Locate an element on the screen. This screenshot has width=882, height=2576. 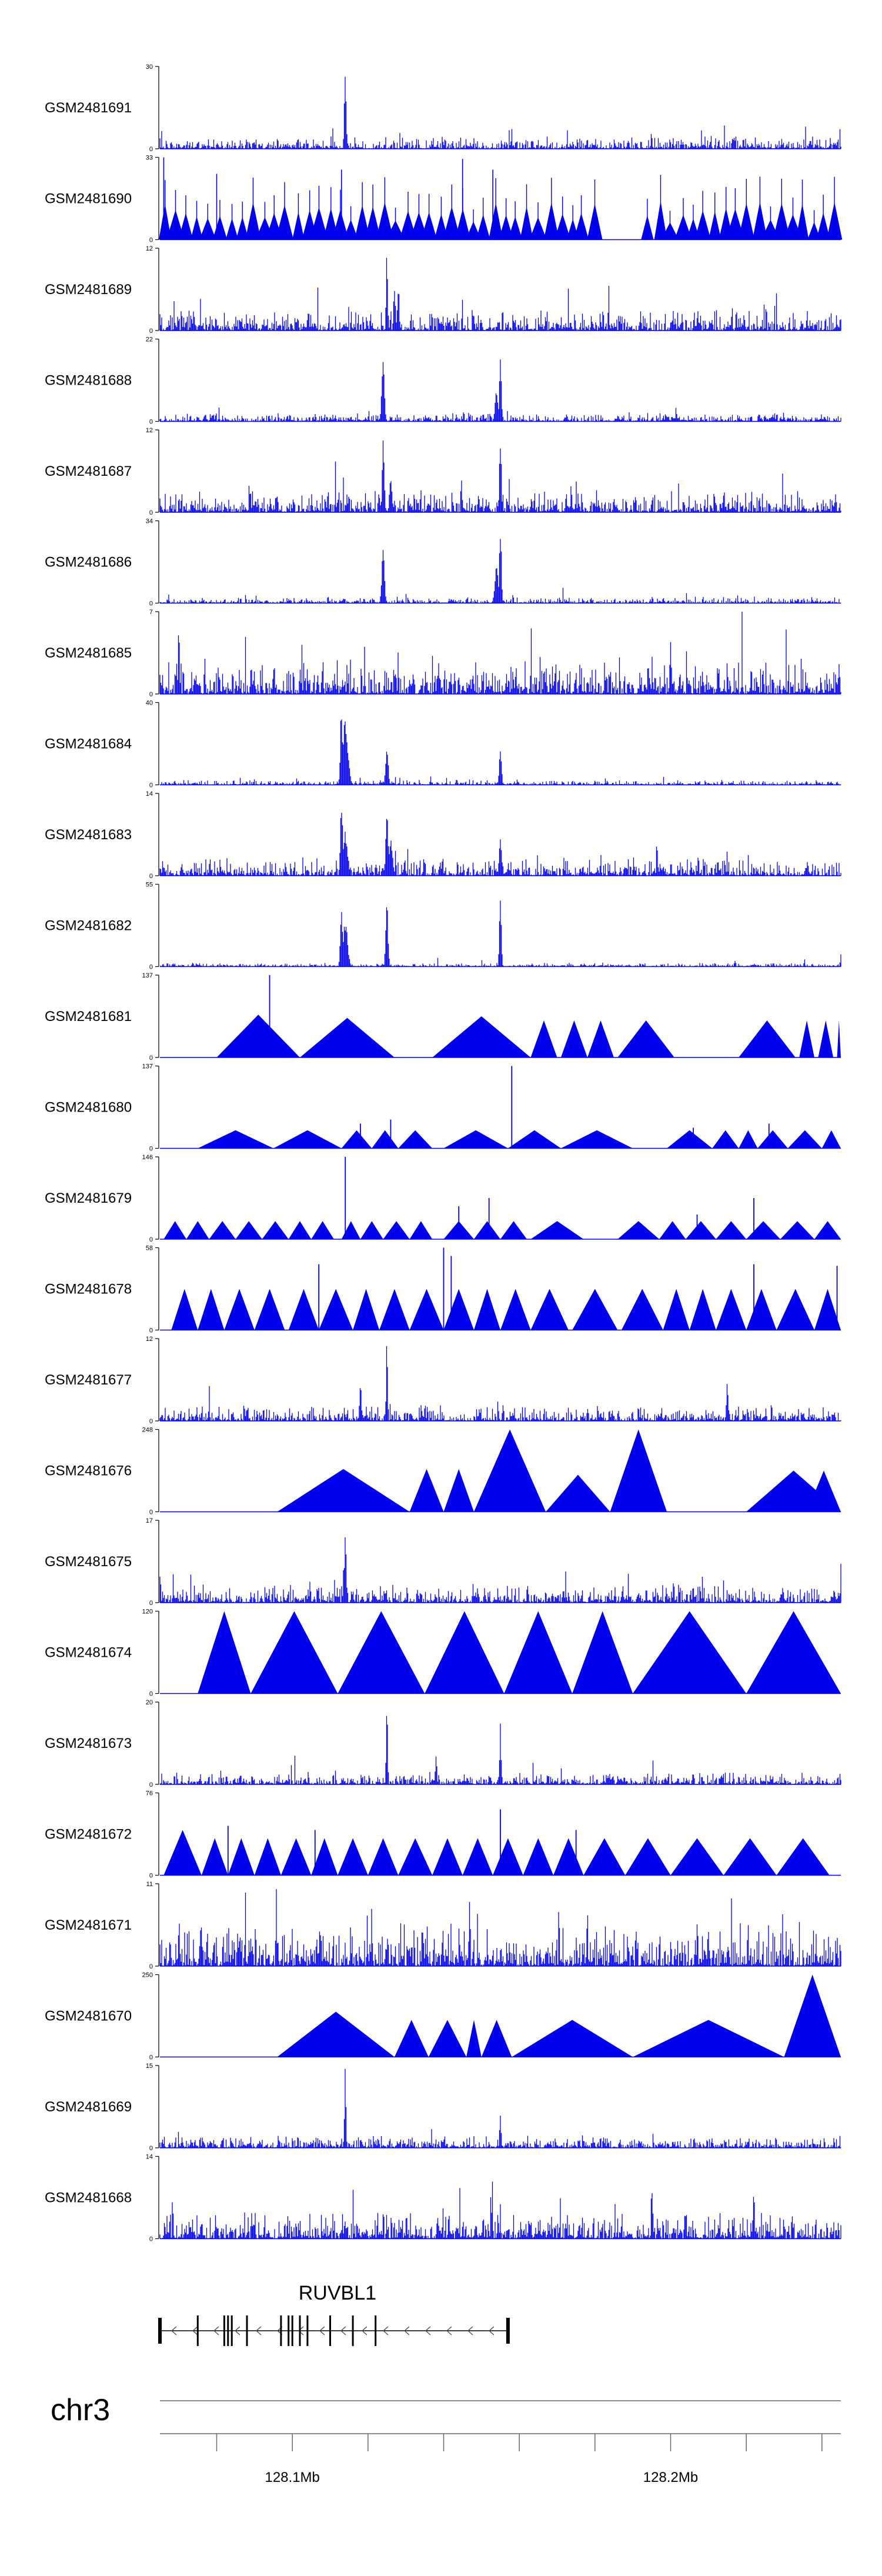
track-GSM2481681: GSM2481681 137 0 is located at coordinates (443, 1017).